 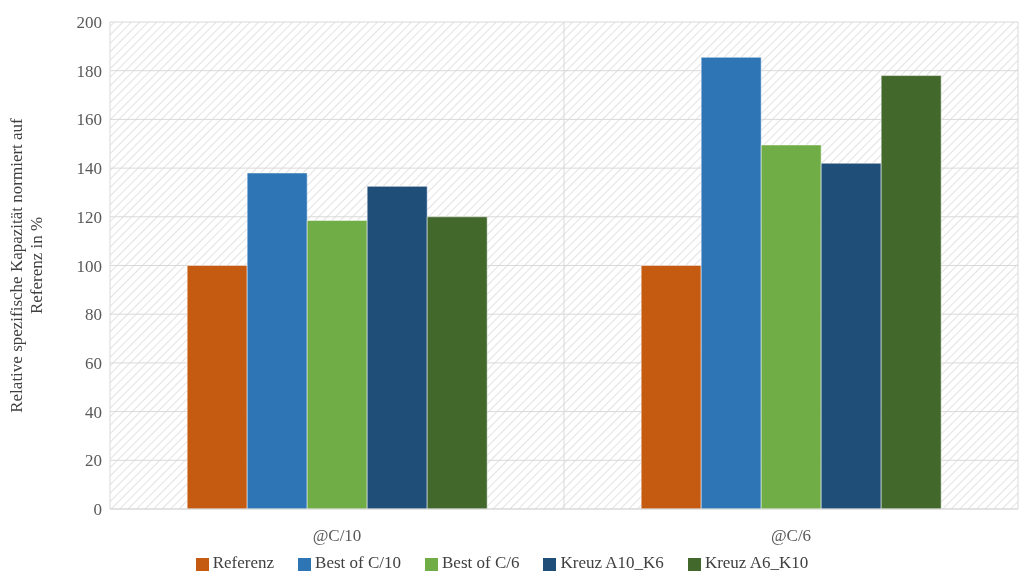 What do you see at coordinates (93, 315) in the screenshot?
I see `y-tick-label: 80` at bounding box center [93, 315].